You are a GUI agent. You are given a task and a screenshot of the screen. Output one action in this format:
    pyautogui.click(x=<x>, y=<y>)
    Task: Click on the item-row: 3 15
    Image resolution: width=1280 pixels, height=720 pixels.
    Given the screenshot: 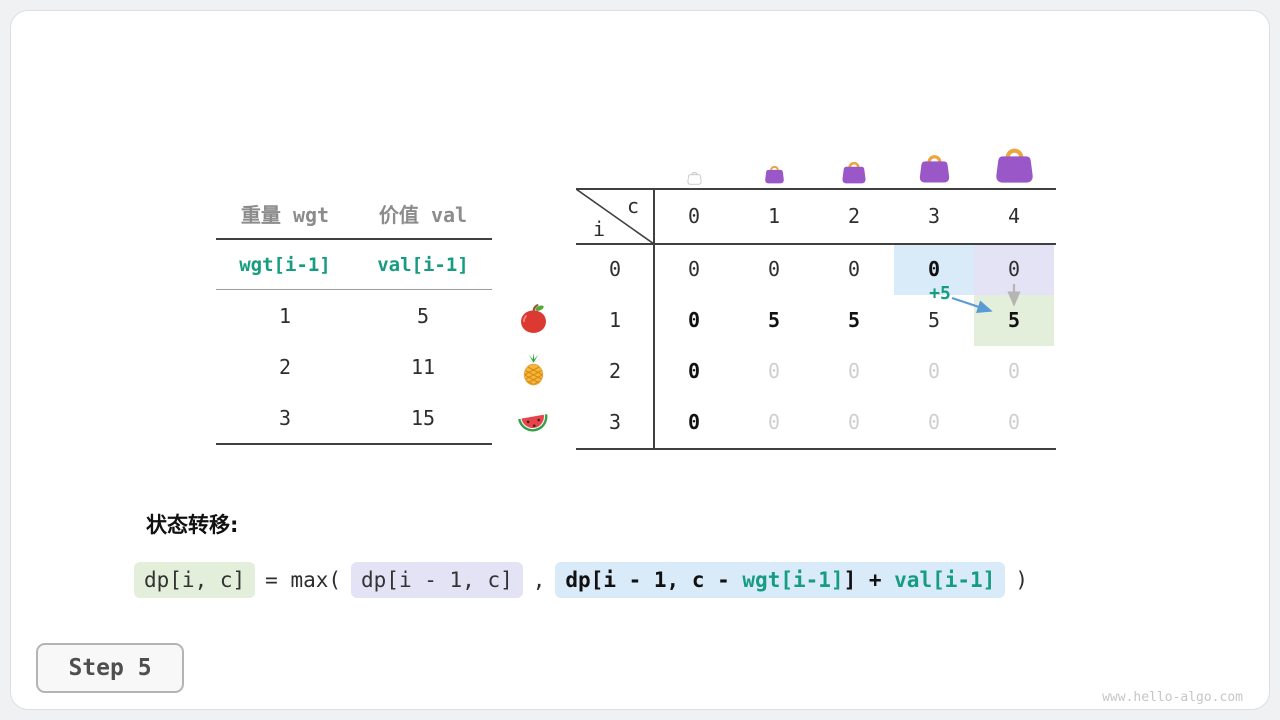 What is the action you would take?
    pyautogui.click(x=354, y=417)
    